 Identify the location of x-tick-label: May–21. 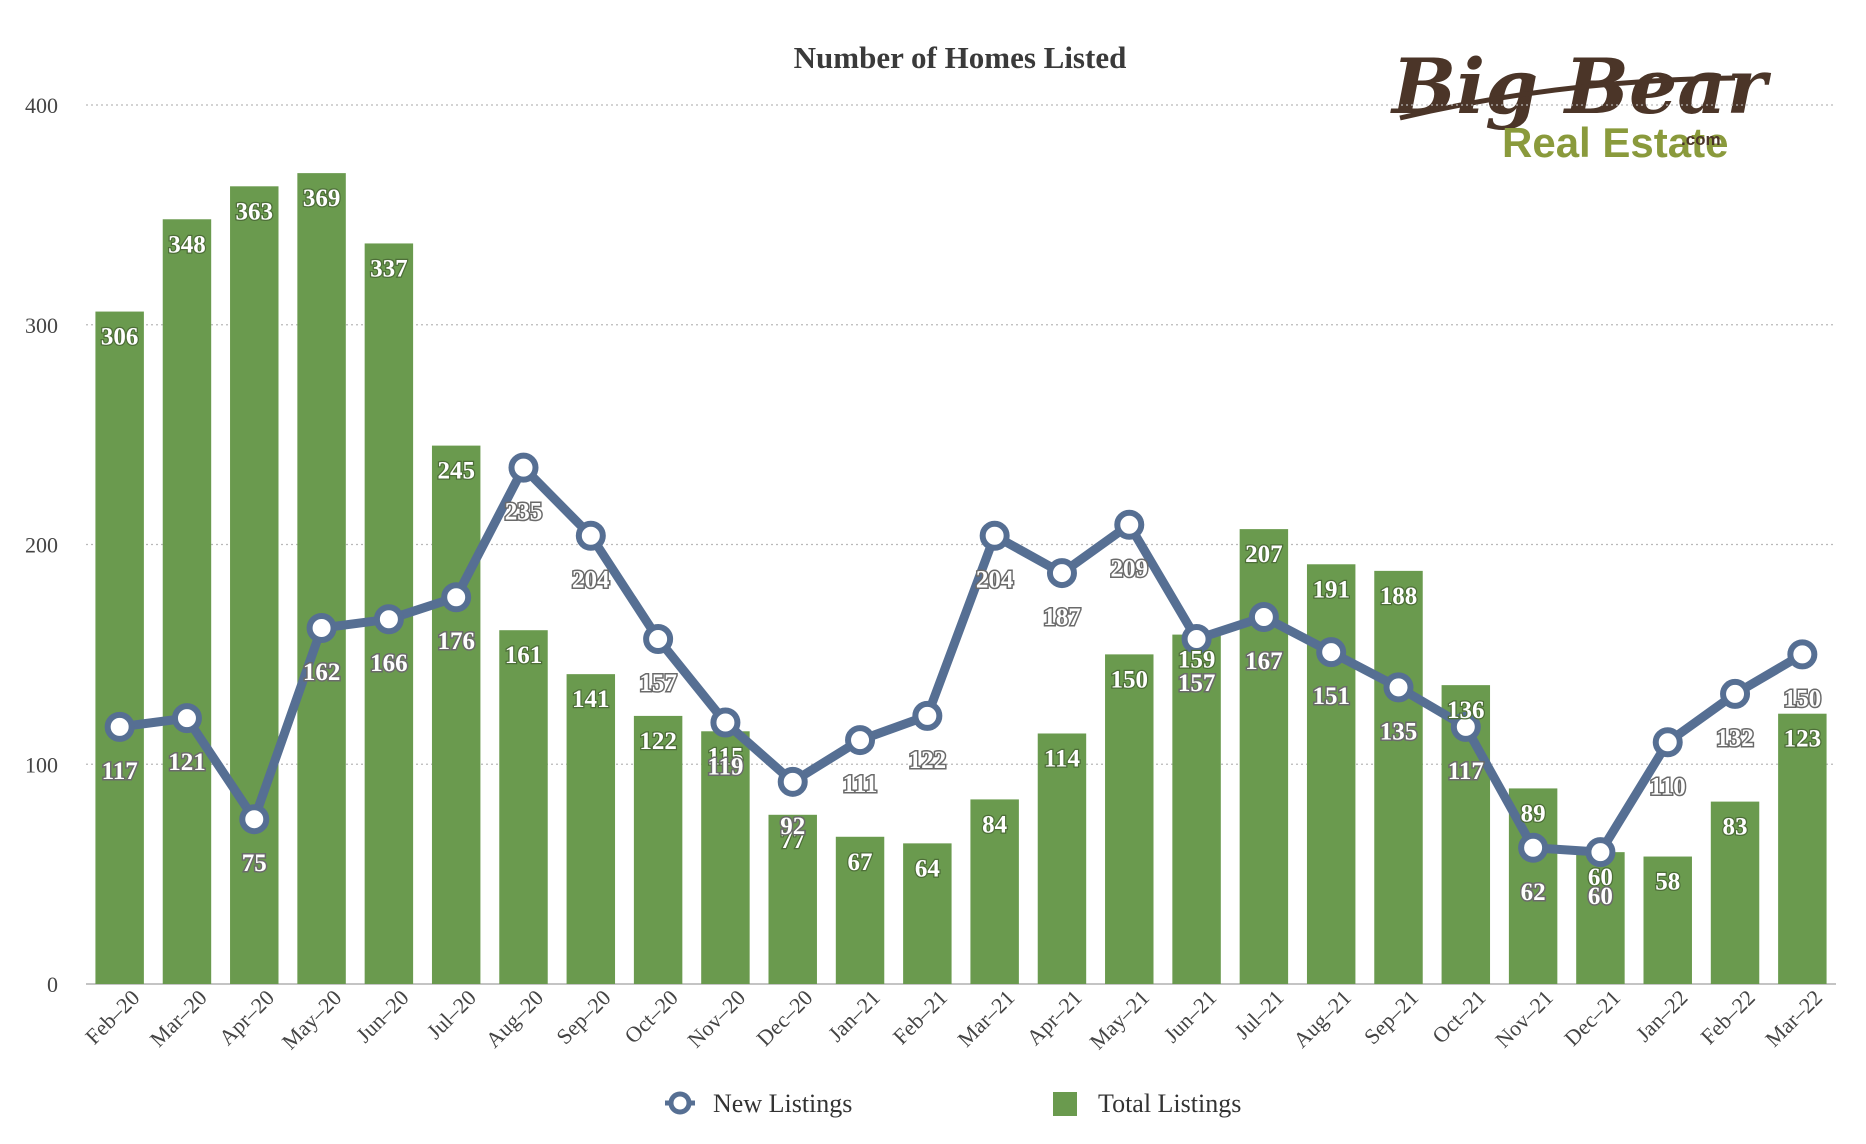
(1119, 1020).